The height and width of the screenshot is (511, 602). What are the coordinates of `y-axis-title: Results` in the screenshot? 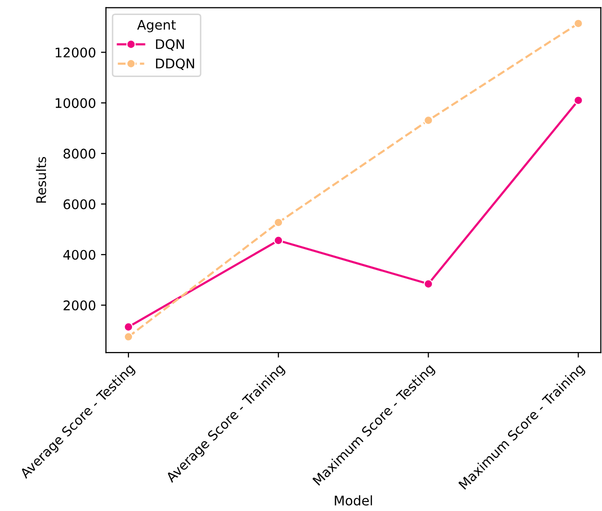 It's located at (41, 179).